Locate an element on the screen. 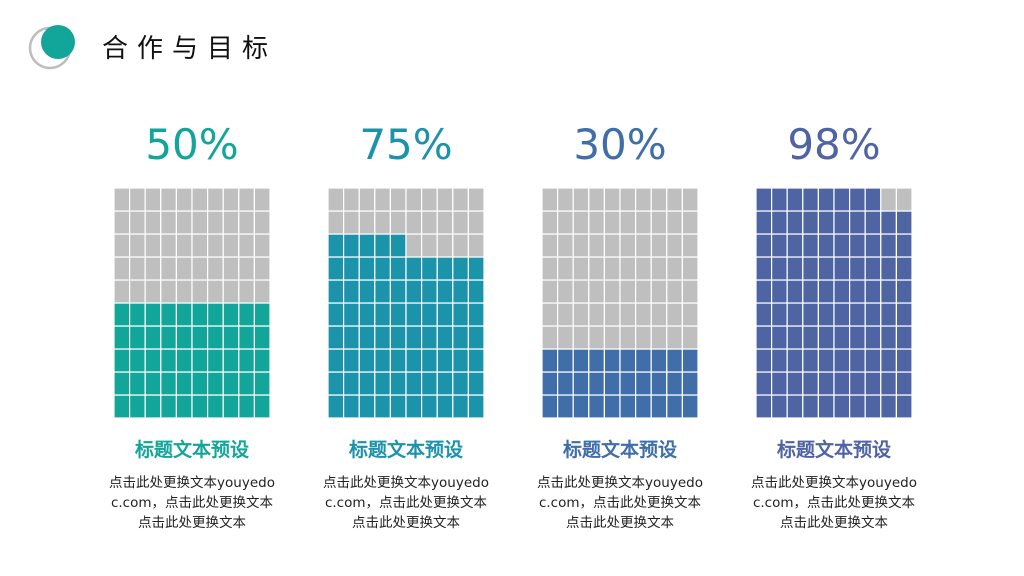 This screenshot has width=1024, height=576. value-label: 30% is located at coordinates (620, 144).